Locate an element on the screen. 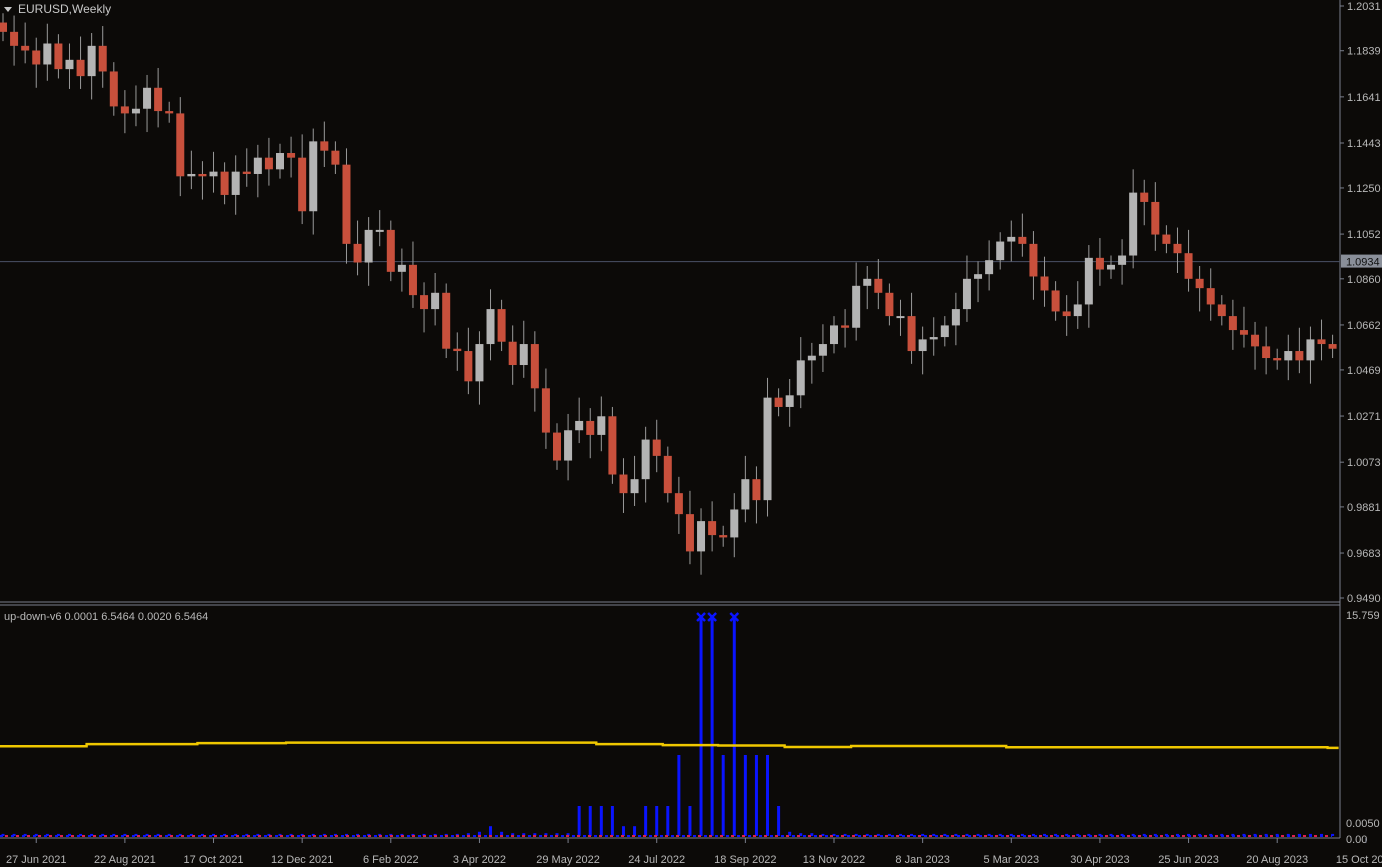 This screenshot has height=867, width=1382. time-tick-label: 22 Aug 2021 is located at coordinates (125, 860).